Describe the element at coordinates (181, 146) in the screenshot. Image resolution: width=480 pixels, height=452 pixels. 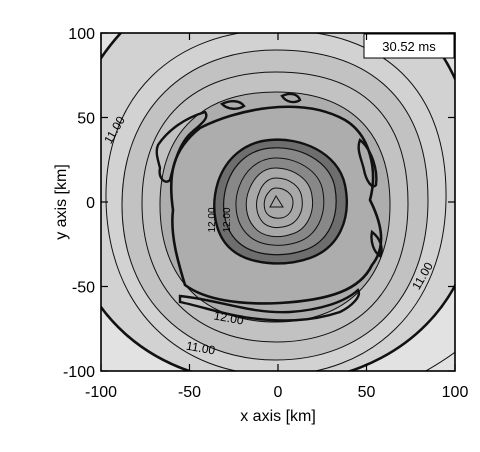
I see `blob-upper-left` at that location.